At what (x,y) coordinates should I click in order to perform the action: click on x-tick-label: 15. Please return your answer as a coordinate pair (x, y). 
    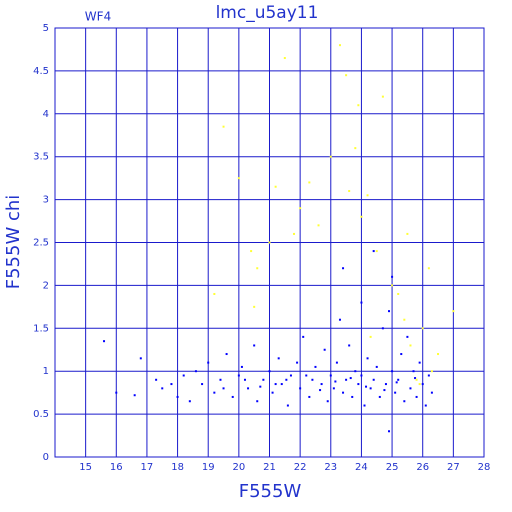
    Looking at the image, I should click on (85, 467).